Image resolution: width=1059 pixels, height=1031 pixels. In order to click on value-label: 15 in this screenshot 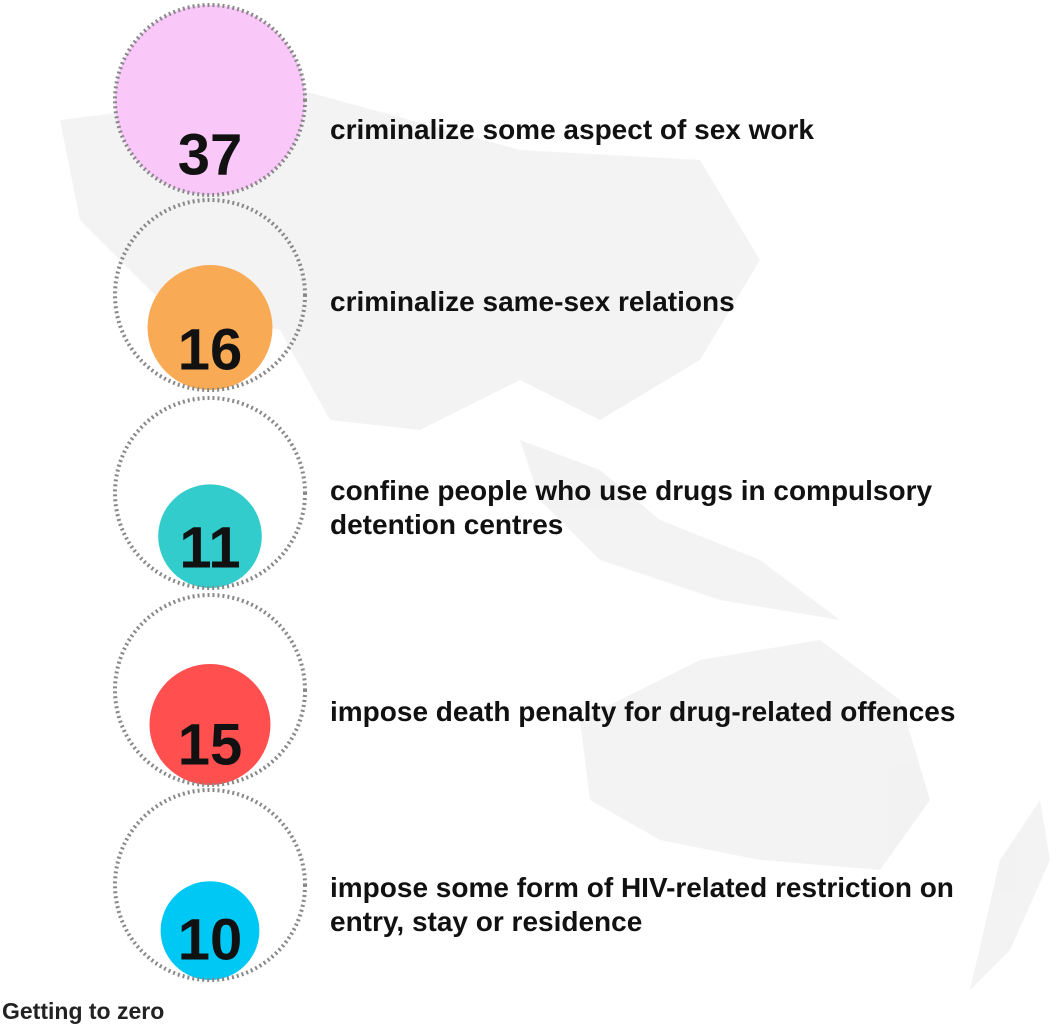, I will do `click(210, 744)`.